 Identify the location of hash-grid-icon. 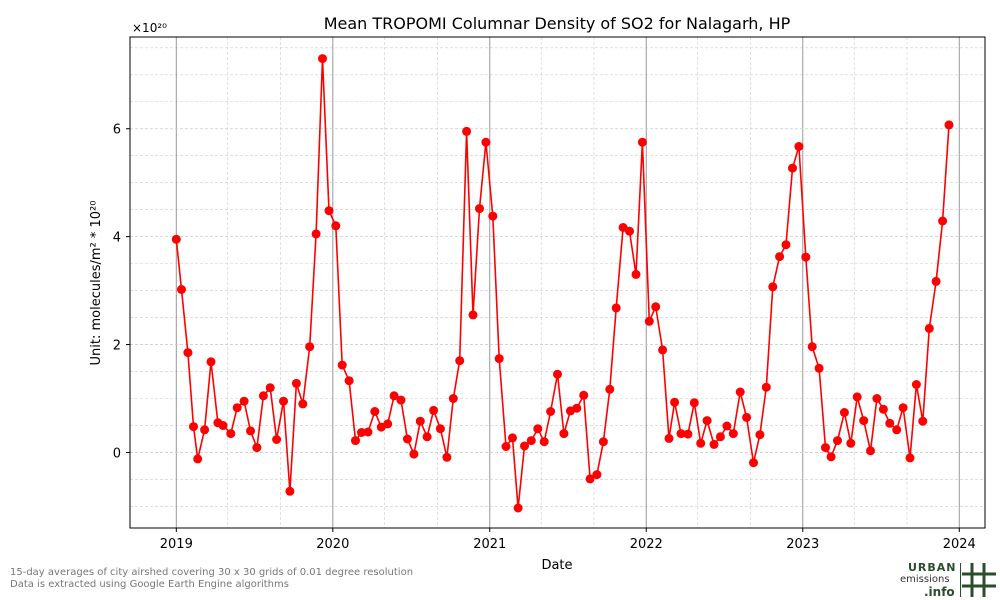
(978, 580).